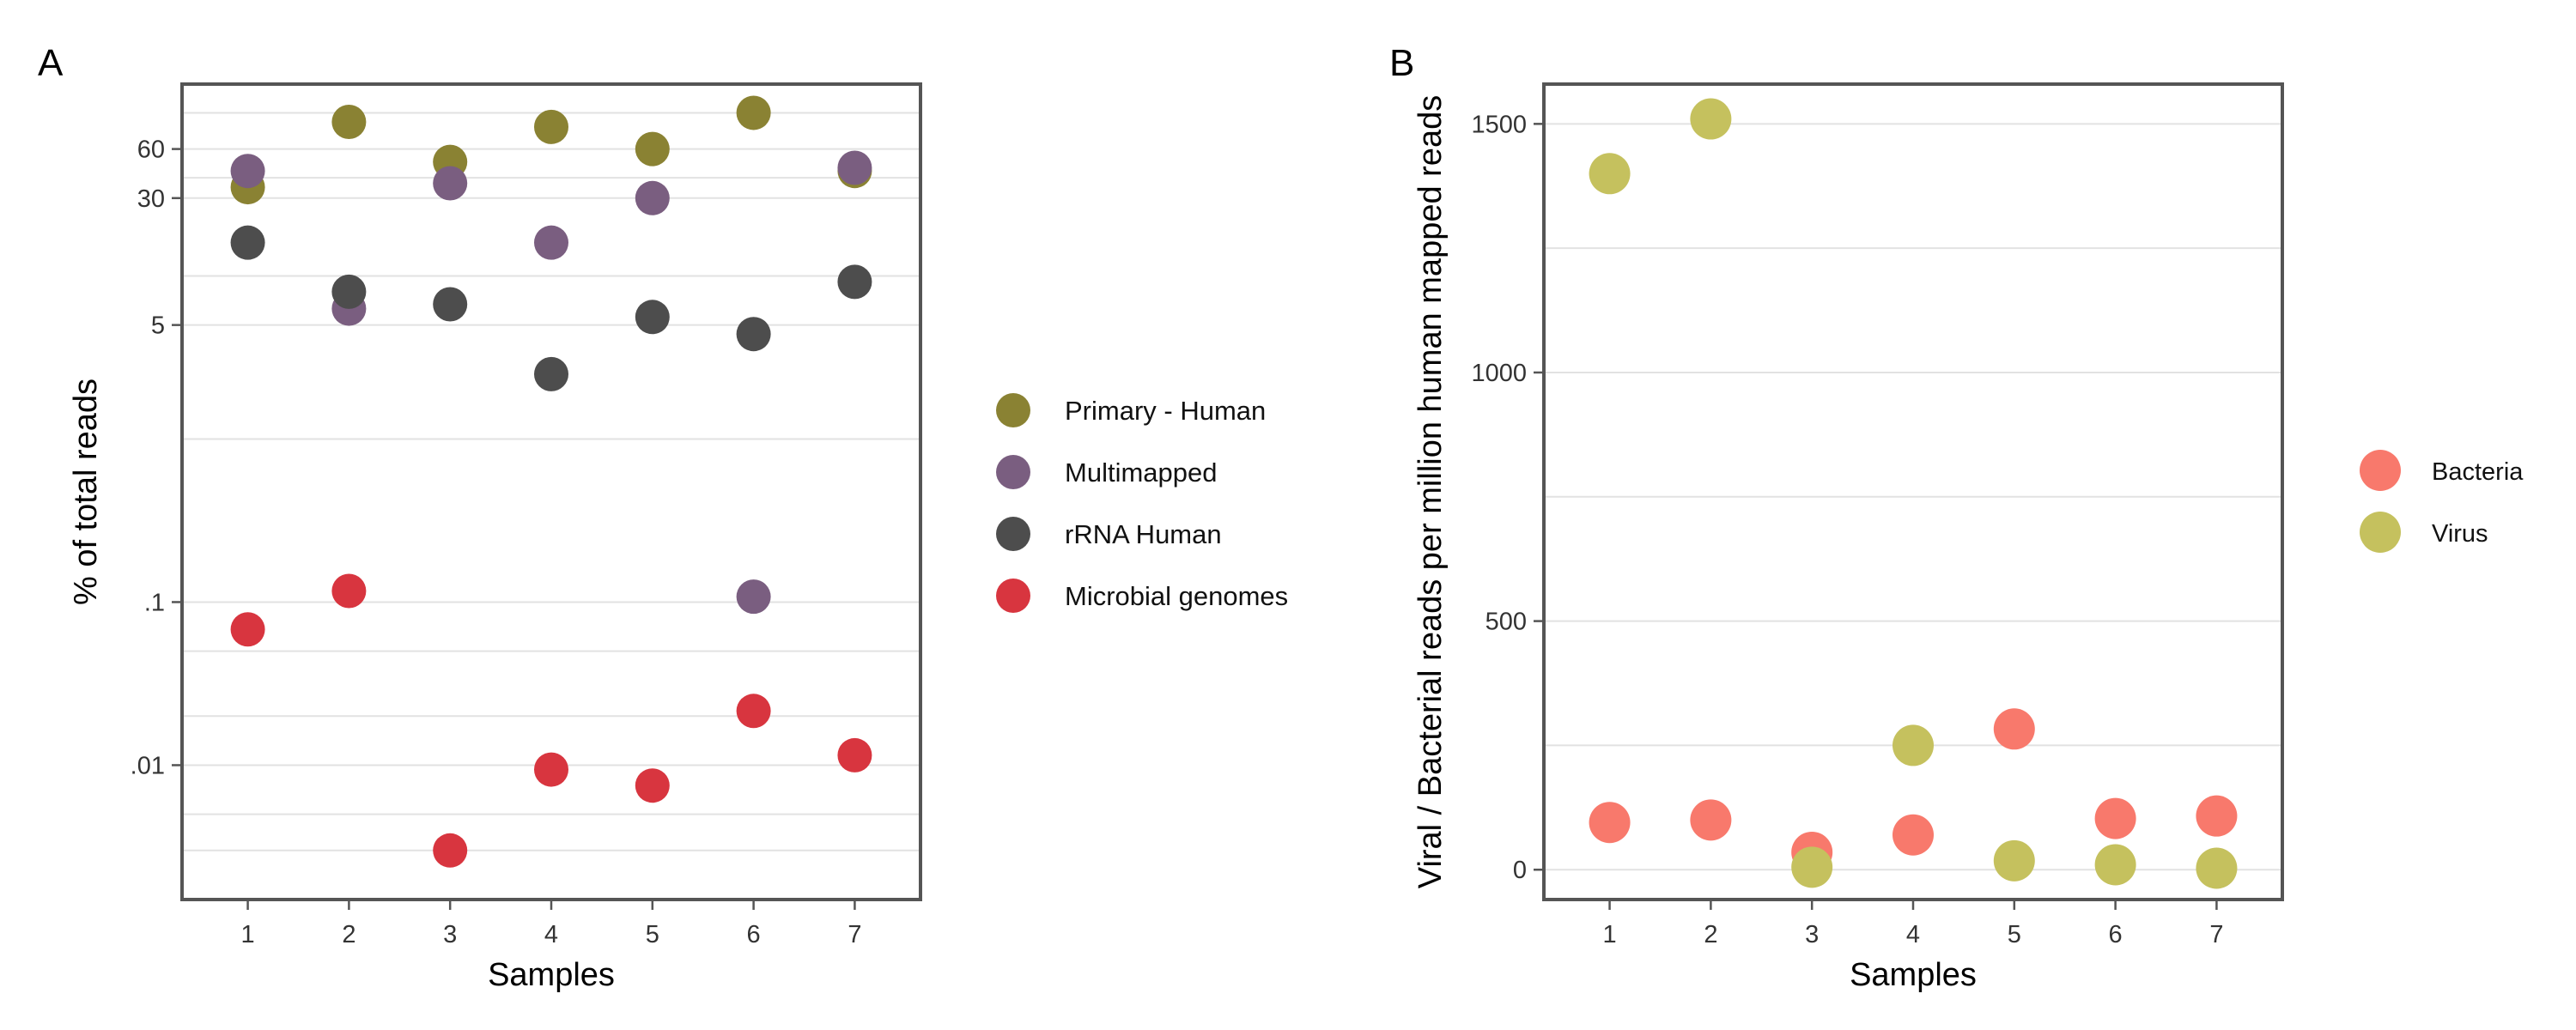  Describe the element at coordinates (2380, 470) in the screenshot. I see `legend-key-bacteria` at that location.